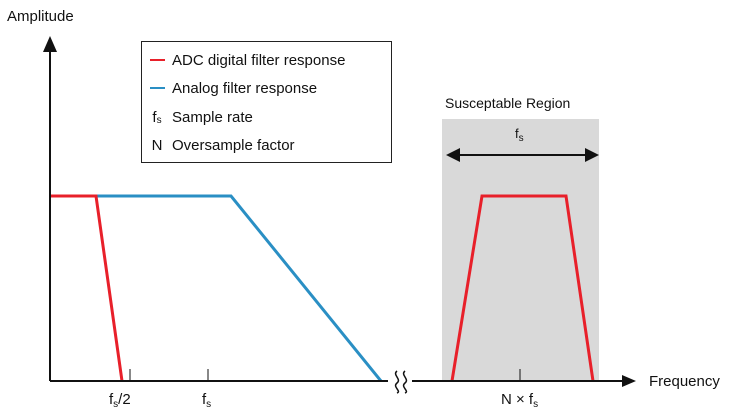  I want to click on region-width-label: fs, so click(519, 135).